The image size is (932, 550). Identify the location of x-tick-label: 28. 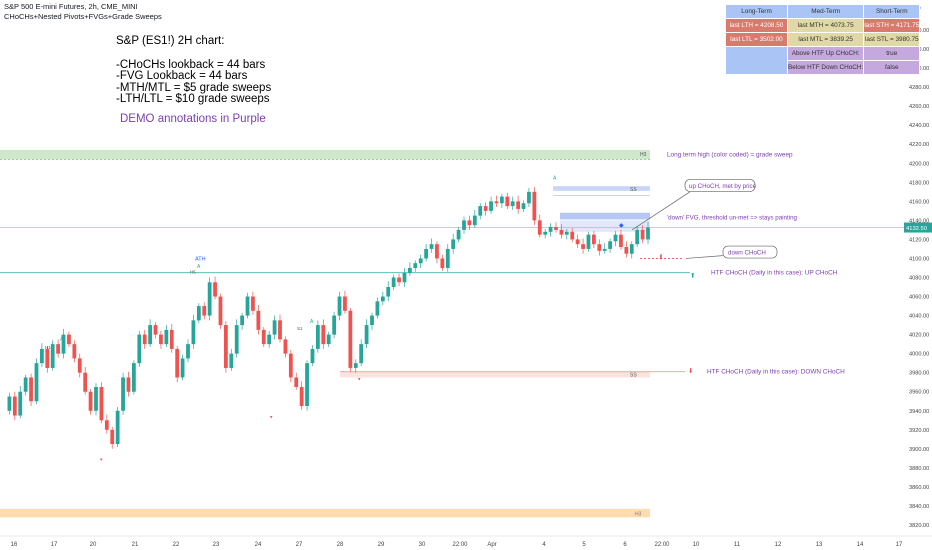
(340, 545).